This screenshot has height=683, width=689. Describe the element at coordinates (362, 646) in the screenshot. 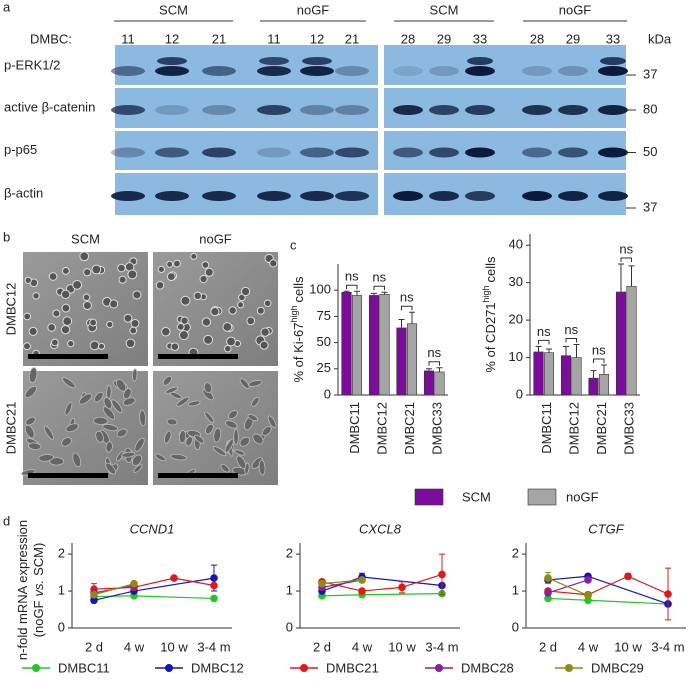

I see `x-tick-label: 4 w` at that location.